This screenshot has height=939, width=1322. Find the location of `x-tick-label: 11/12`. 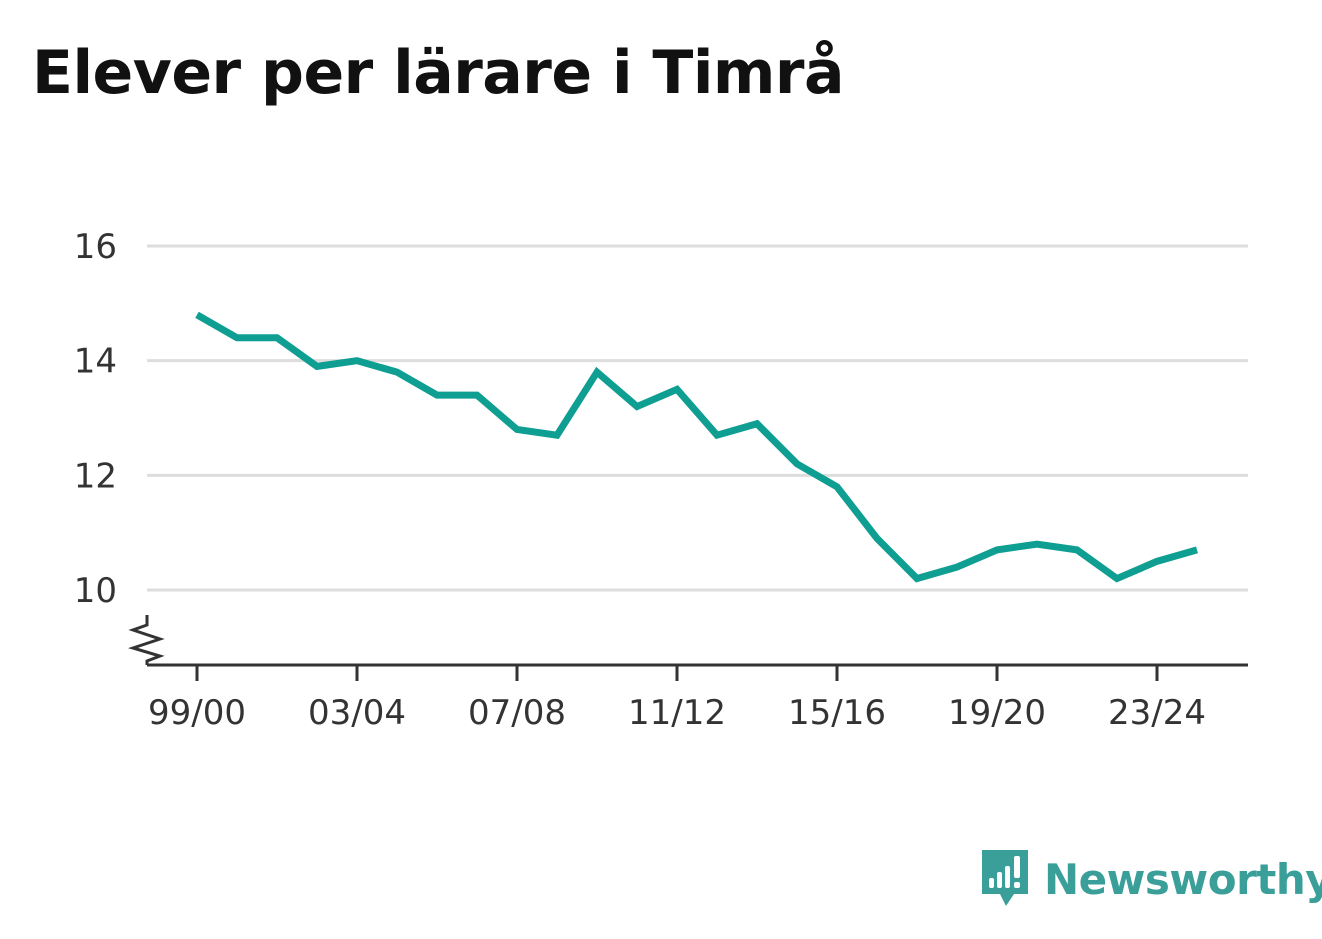

x-tick-label: 11/12 is located at coordinates (677, 713).